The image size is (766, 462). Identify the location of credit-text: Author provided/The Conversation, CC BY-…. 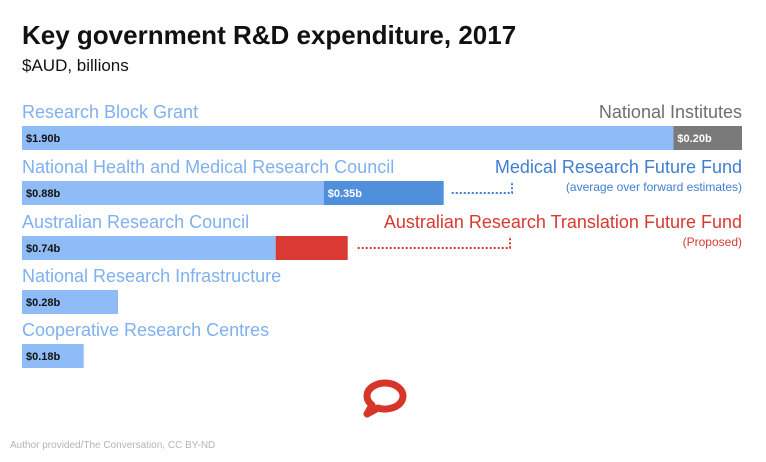
(112, 445).